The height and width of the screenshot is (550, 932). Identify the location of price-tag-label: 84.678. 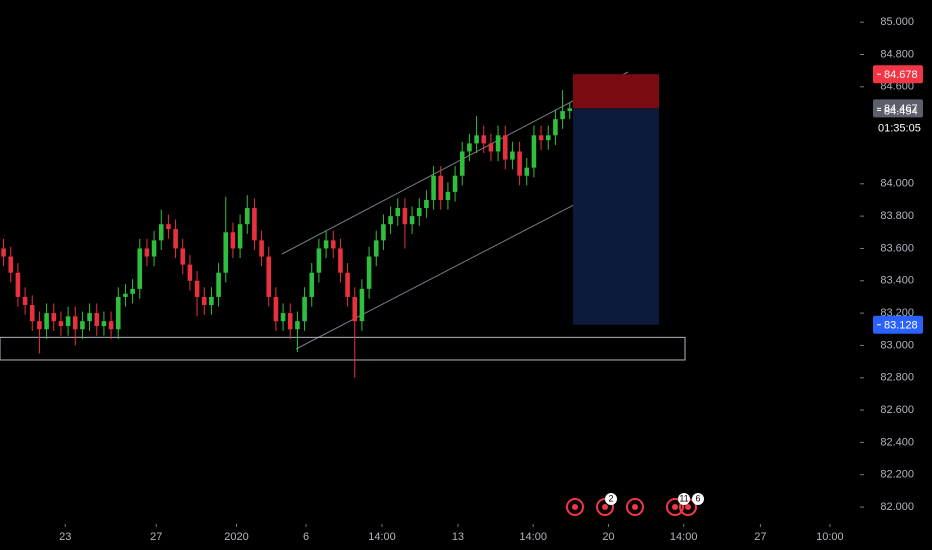
(901, 75).